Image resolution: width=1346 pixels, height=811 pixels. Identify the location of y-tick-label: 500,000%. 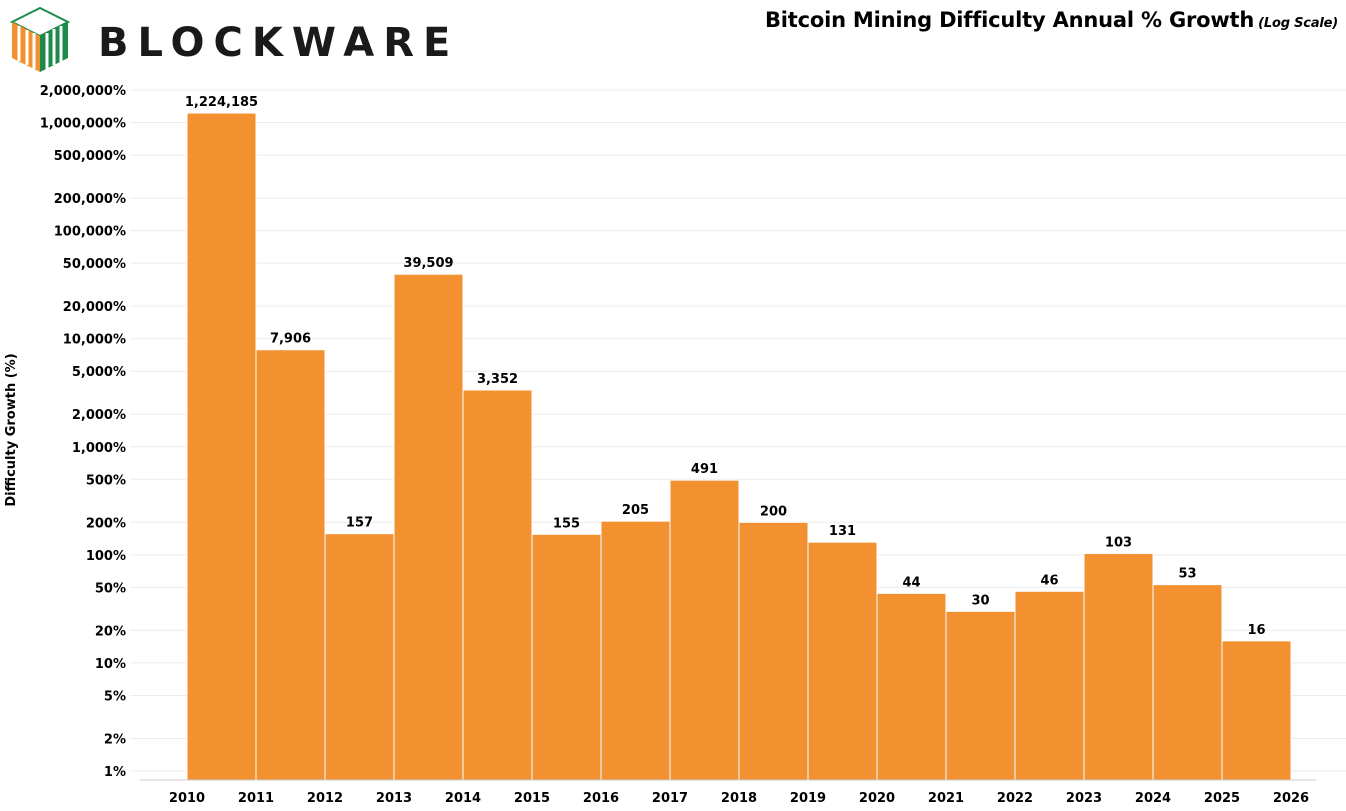
(90, 156).